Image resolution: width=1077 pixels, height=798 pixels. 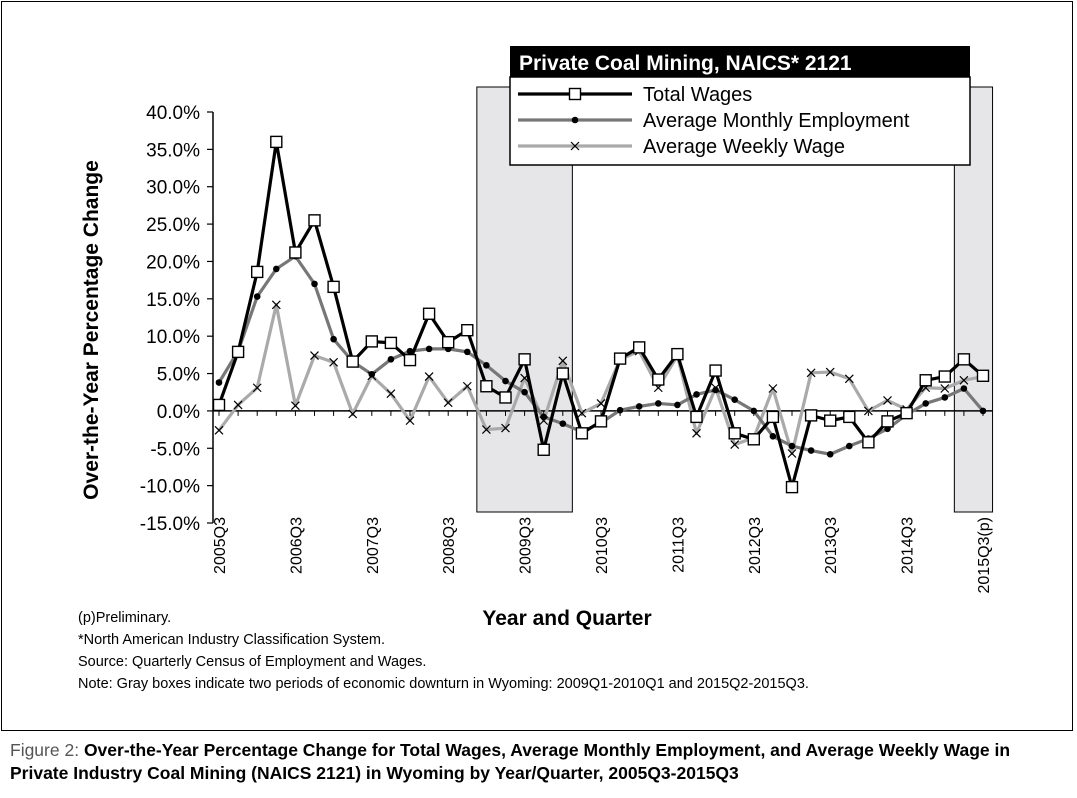 I want to click on legend-title-bar, so click(x=740, y=61).